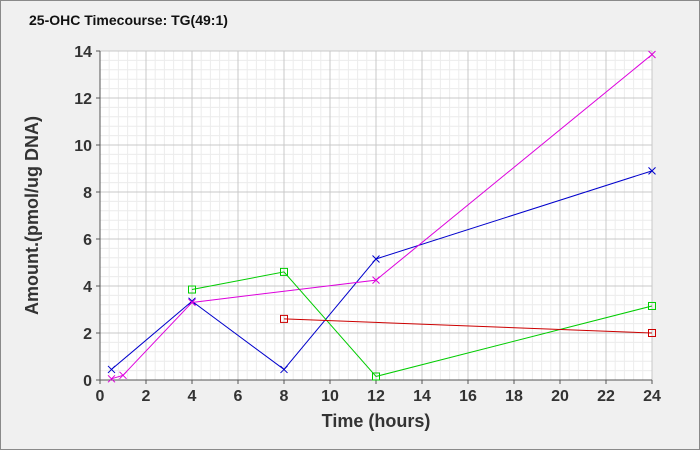  What do you see at coordinates (330, 396) in the screenshot?
I see `x-tick-label: 10` at bounding box center [330, 396].